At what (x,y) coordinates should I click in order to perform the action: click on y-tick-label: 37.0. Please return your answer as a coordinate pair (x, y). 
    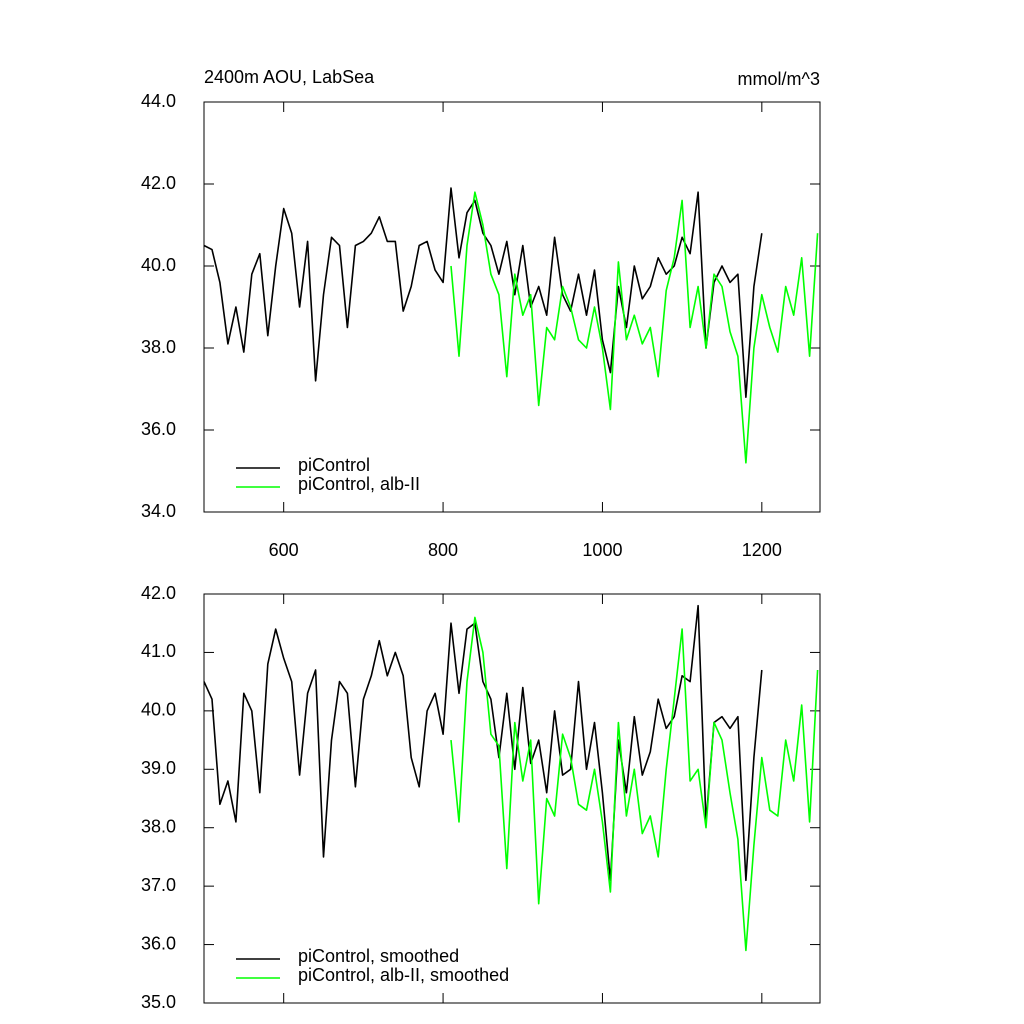
    Looking at the image, I should click on (158, 885).